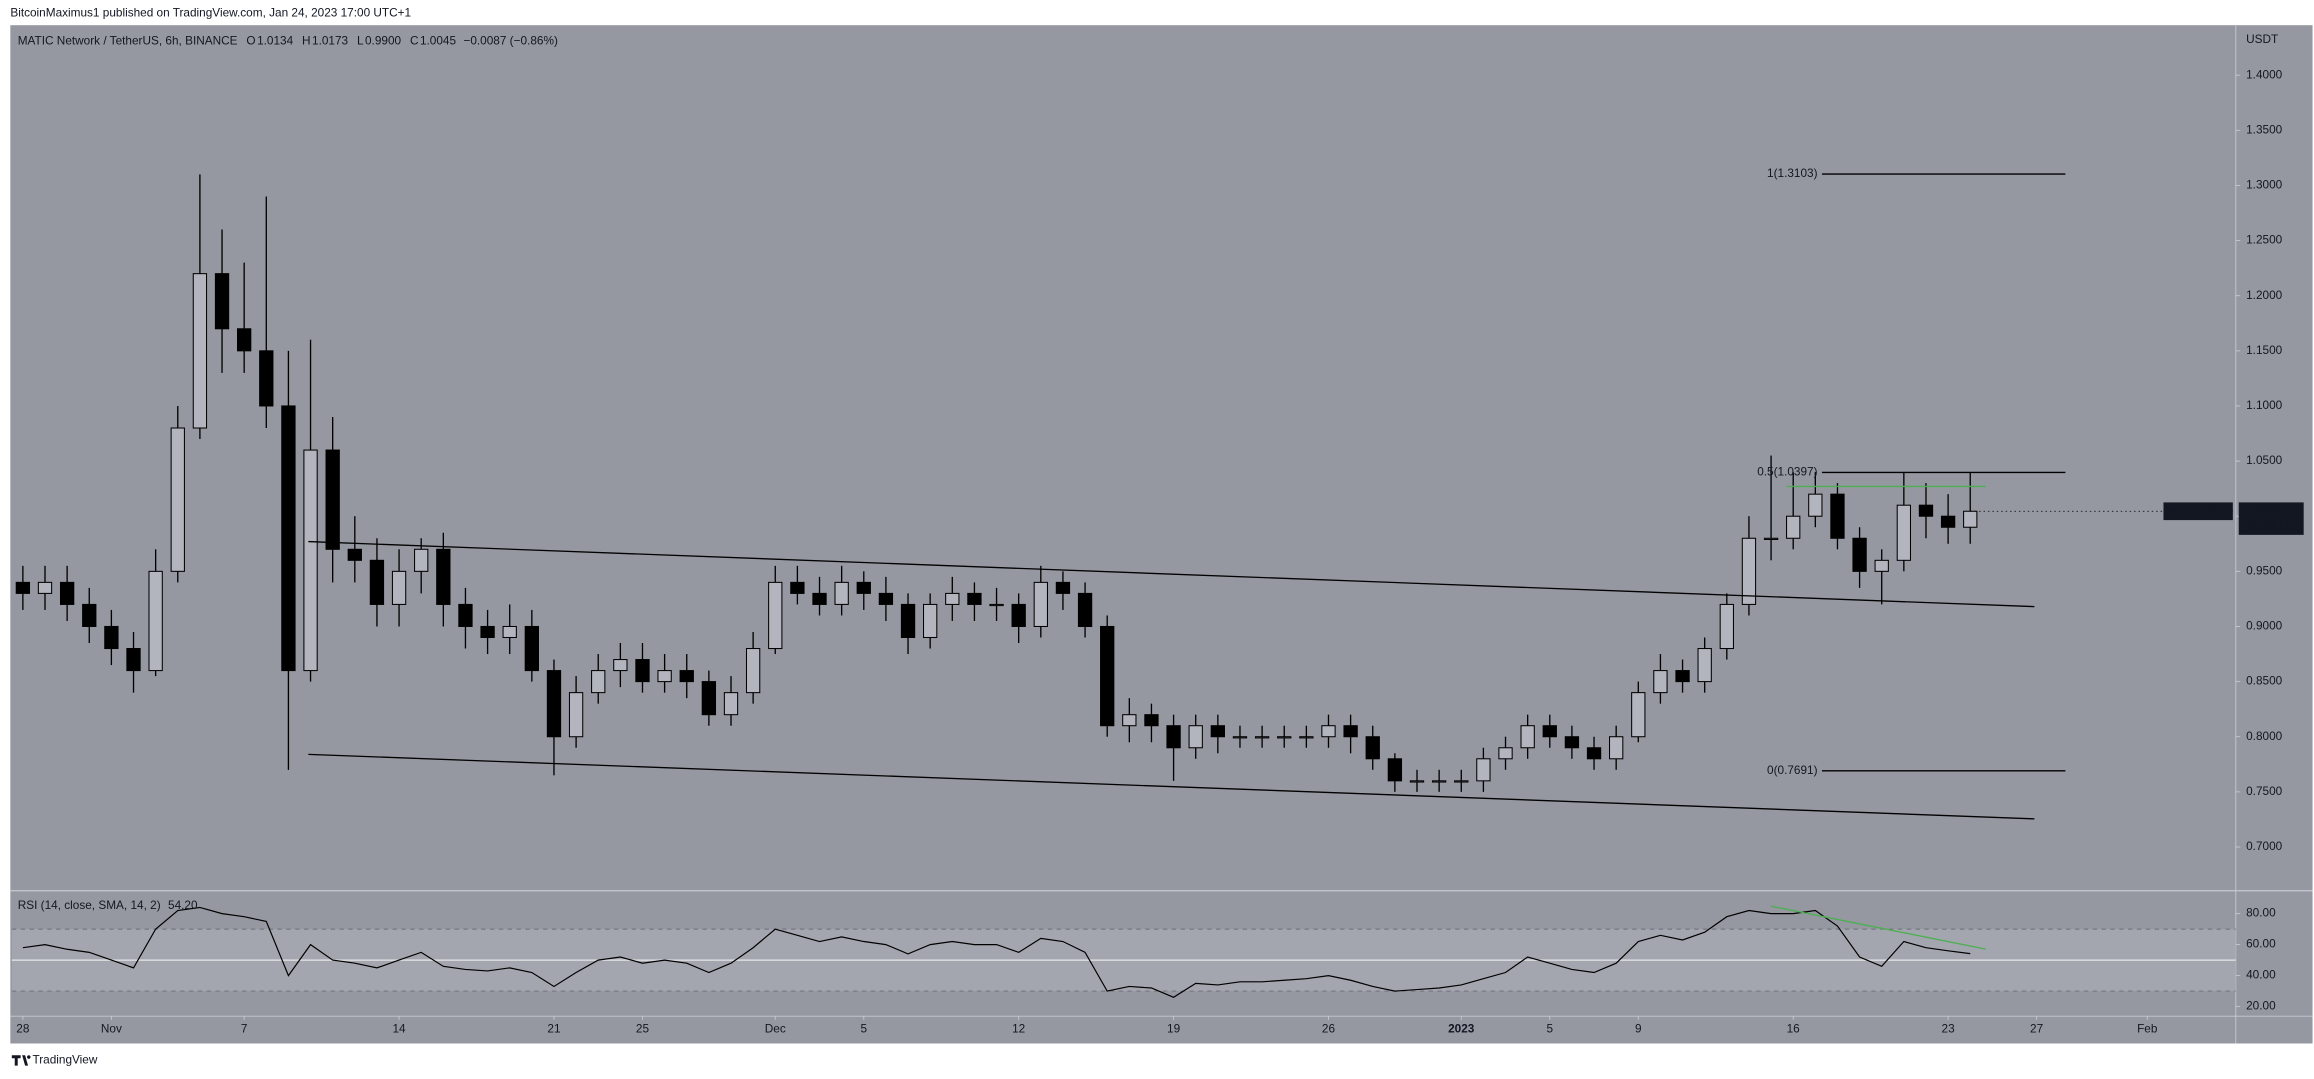 The width and height of the screenshot is (2314, 1079). Describe the element at coordinates (2036, 1029) in the screenshot. I see `x-tick-label: 27` at that location.